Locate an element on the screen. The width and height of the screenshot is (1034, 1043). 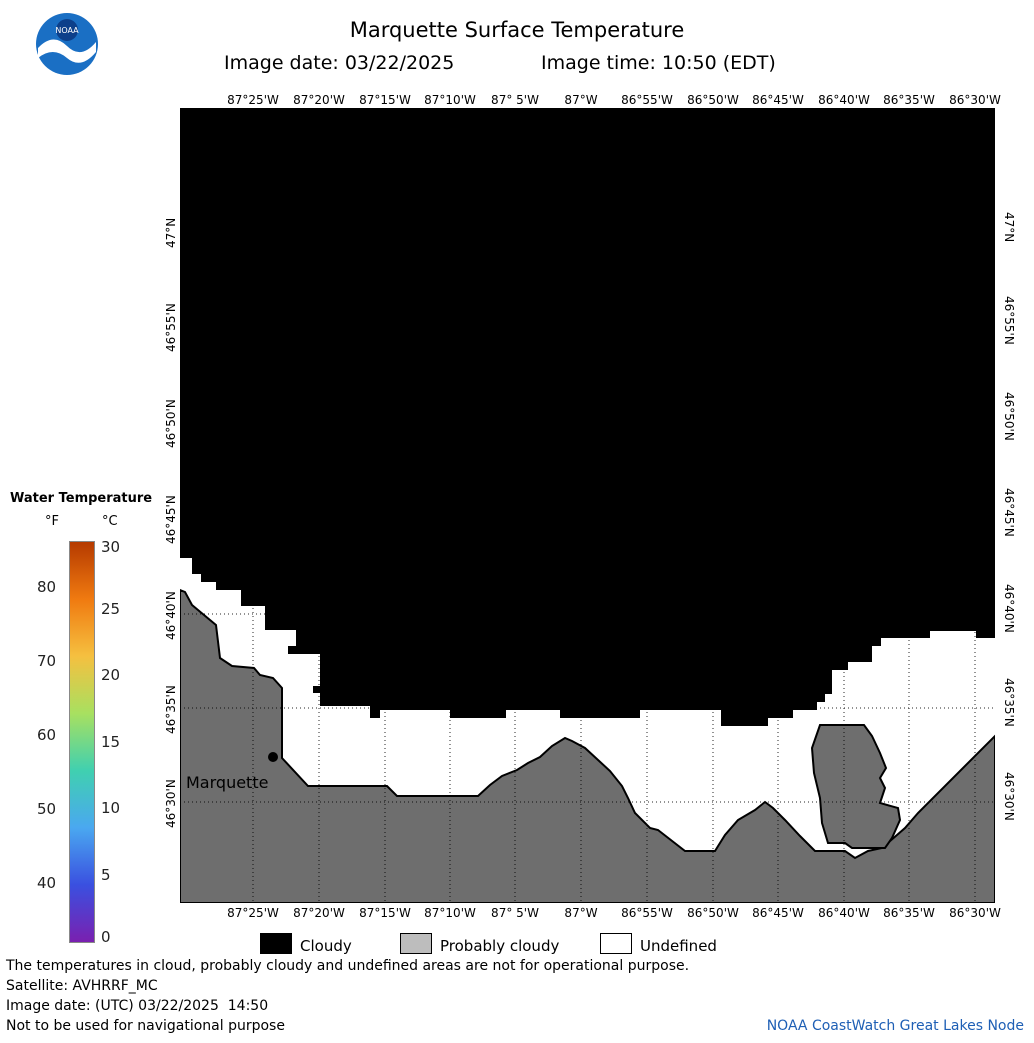
image-date: Image date: 03/22/2025 is located at coordinates (339, 63).